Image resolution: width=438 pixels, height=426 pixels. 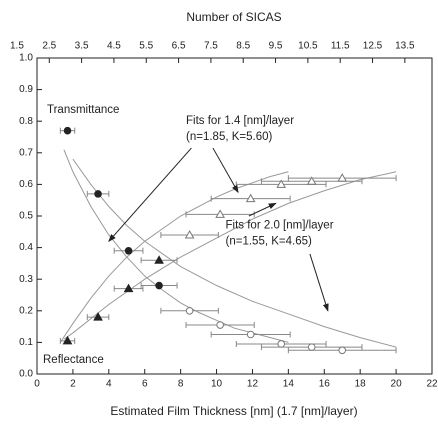 What do you see at coordinates (146, 46) in the screenshot?
I see `top-tick-label: 5.5` at bounding box center [146, 46].